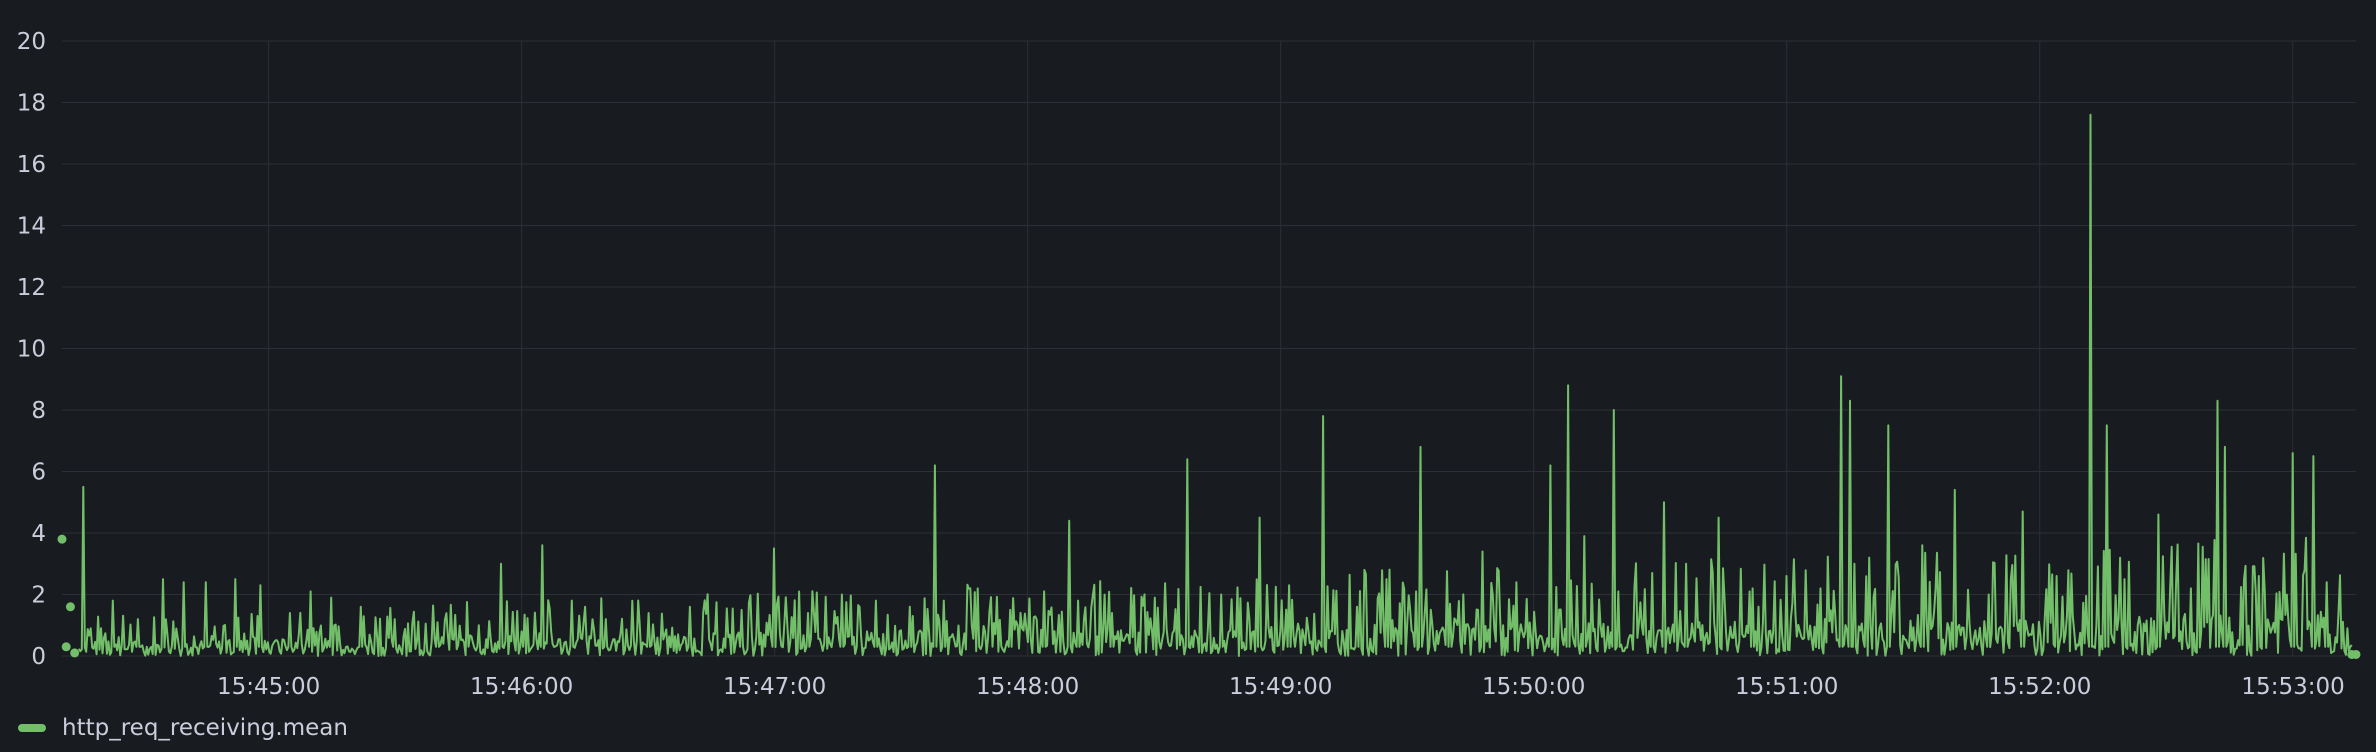 The height and width of the screenshot is (752, 2376). What do you see at coordinates (31, 42) in the screenshot?
I see `y-tick-label: 20` at bounding box center [31, 42].